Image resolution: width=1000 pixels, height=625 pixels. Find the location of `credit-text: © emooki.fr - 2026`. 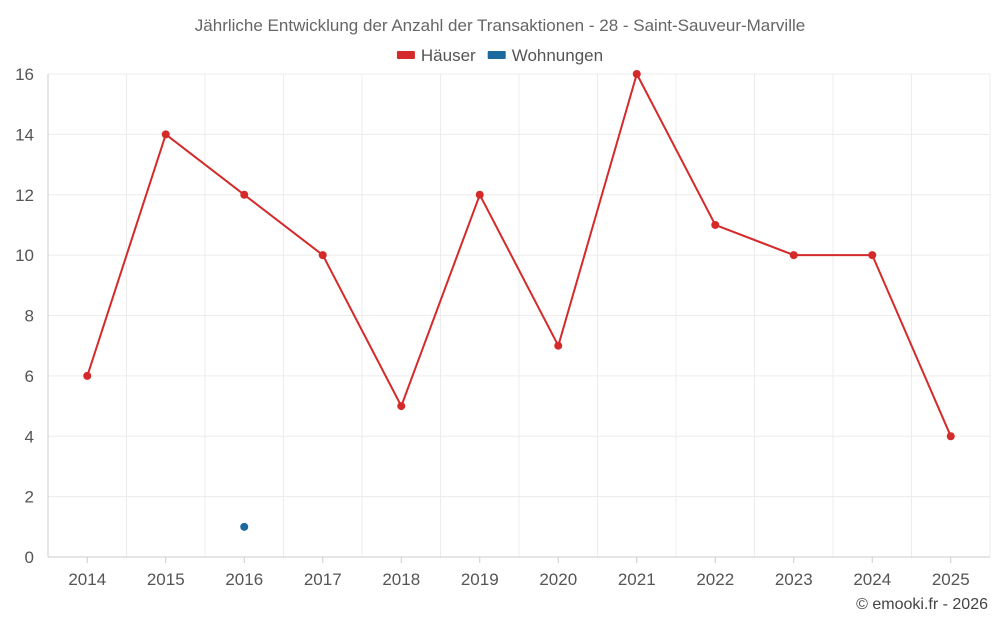

credit-text: © emooki.fr - 2026 is located at coordinates (922, 604).